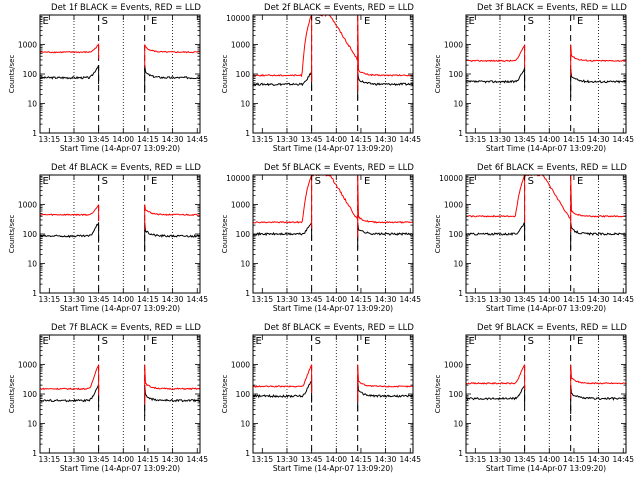 This screenshot has width=640, height=480. What do you see at coordinates (552, 8) in the screenshot?
I see `chart-title: Det 3f BLACK = Events, RED = LLD` at bounding box center [552, 8].